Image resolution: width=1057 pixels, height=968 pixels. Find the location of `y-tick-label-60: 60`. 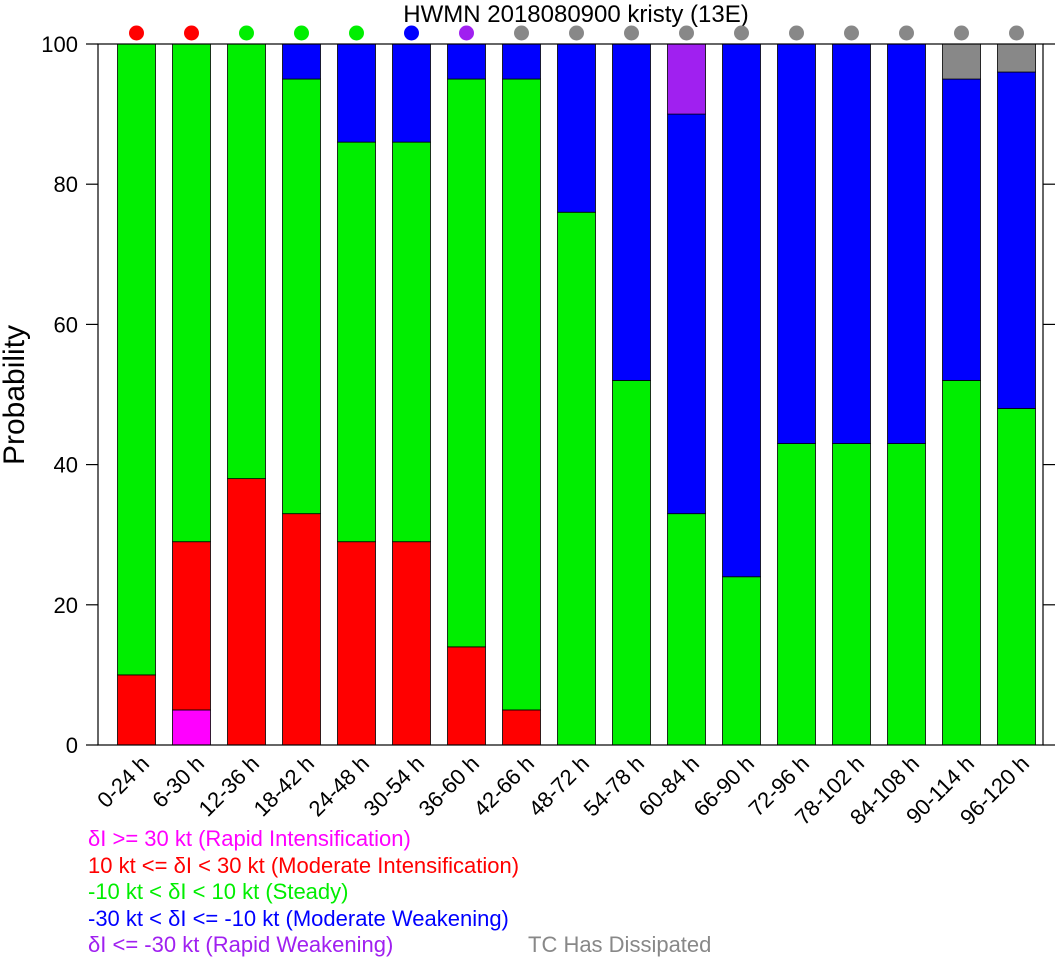

y-tick-label-60: 60 is located at coordinates (66, 324).